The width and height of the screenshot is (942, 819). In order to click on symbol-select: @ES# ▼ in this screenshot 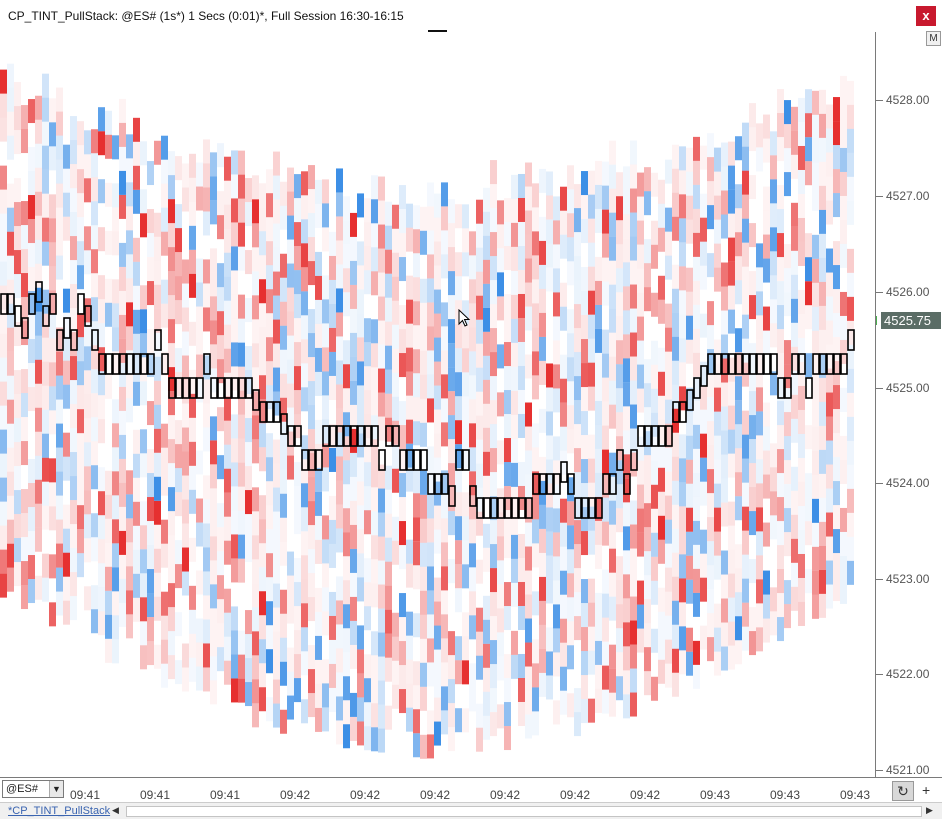, I will do `click(33, 789)`.